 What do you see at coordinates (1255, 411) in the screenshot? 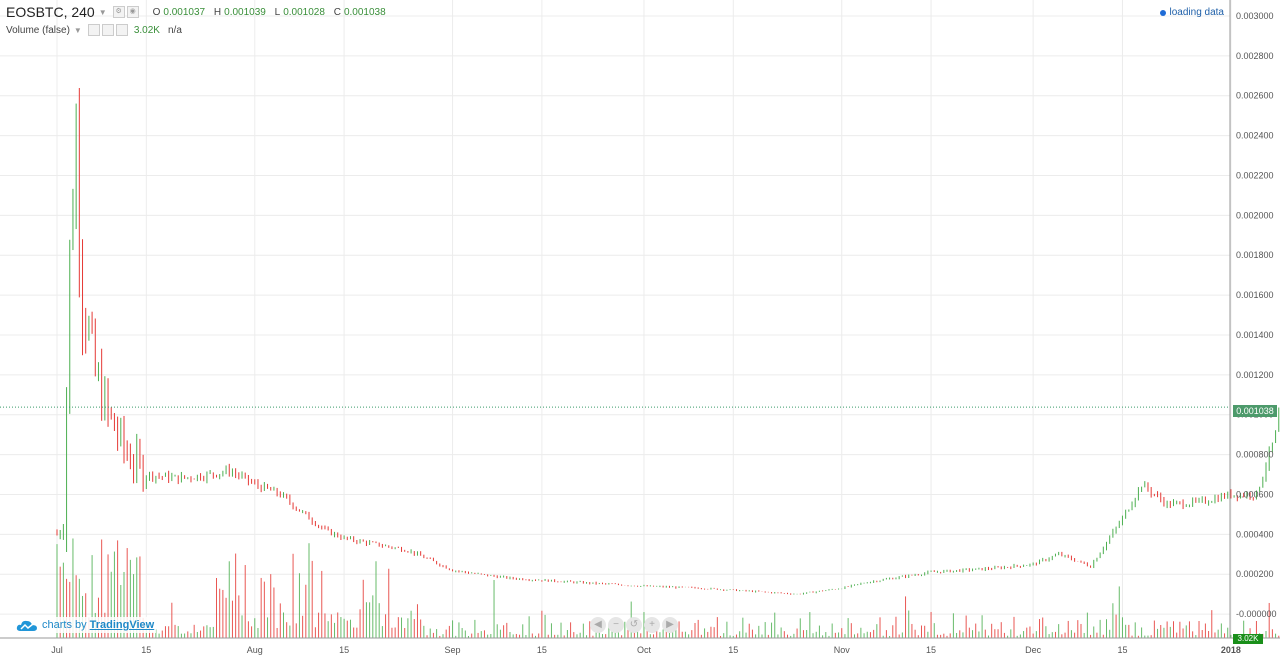
I see `current-price-label: 0.001038` at bounding box center [1255, 411].